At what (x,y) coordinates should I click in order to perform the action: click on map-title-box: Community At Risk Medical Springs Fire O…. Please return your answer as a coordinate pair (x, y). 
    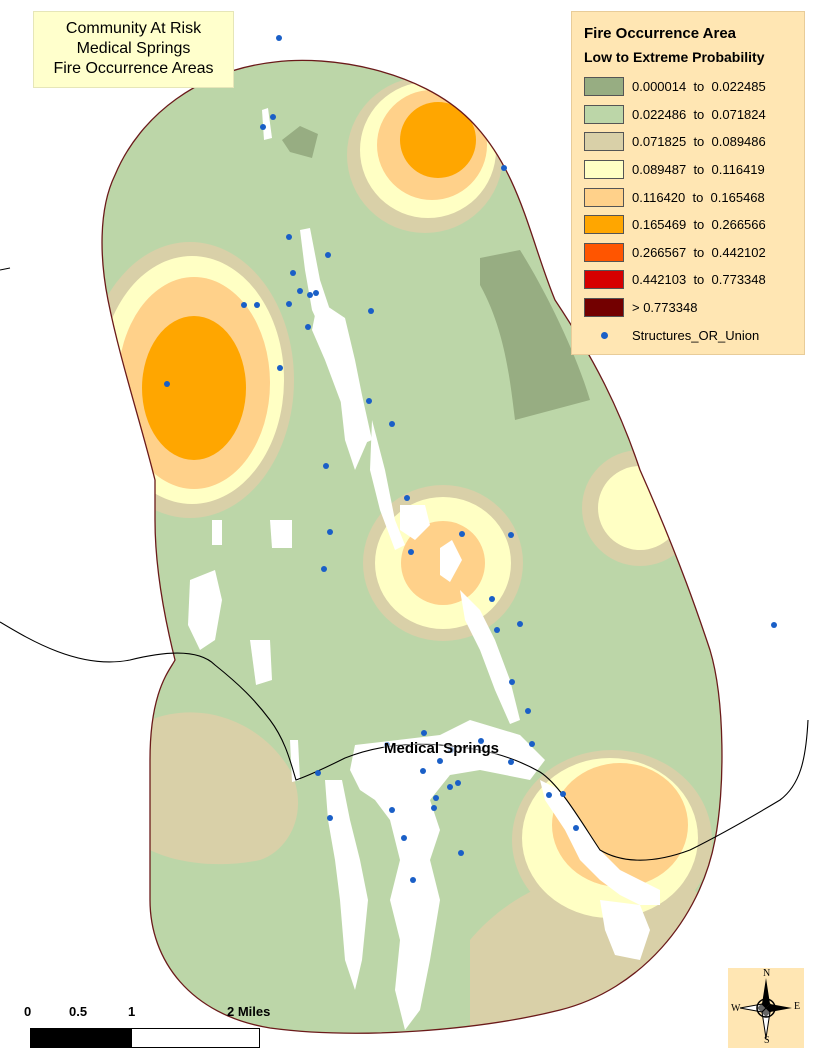
    Looking at the image, I should click on (133, 49).